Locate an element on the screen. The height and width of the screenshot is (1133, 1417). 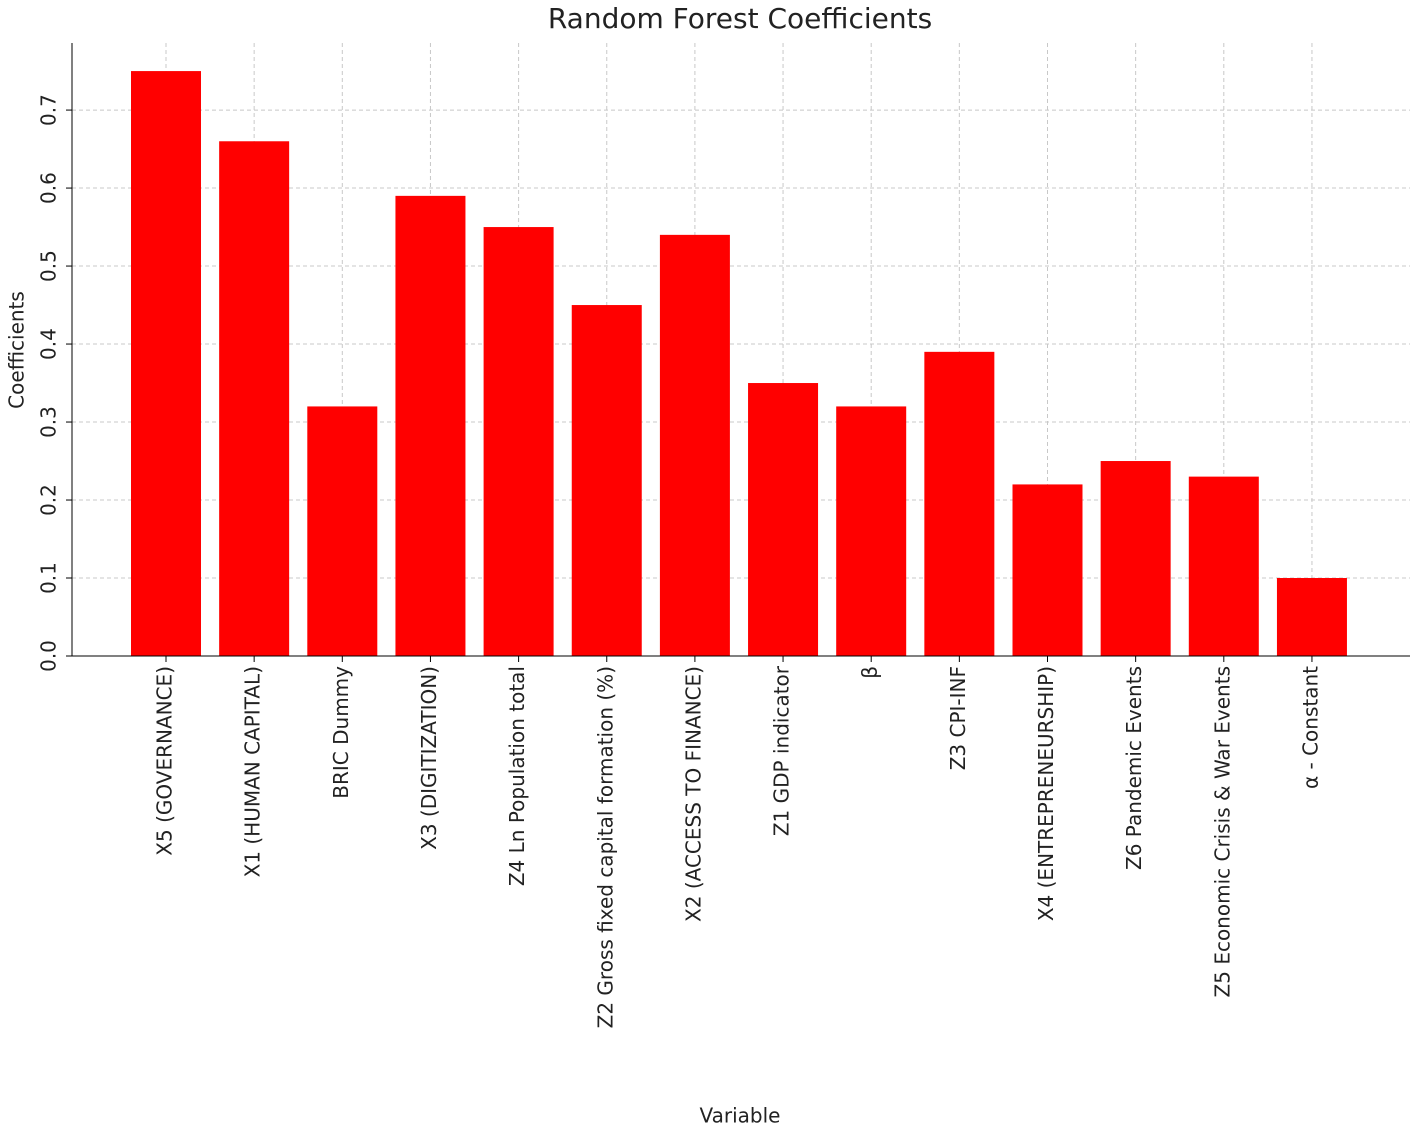
x-tick-label: Z5 Economic Crisis & War Events is located at coordinates (1222, 831).